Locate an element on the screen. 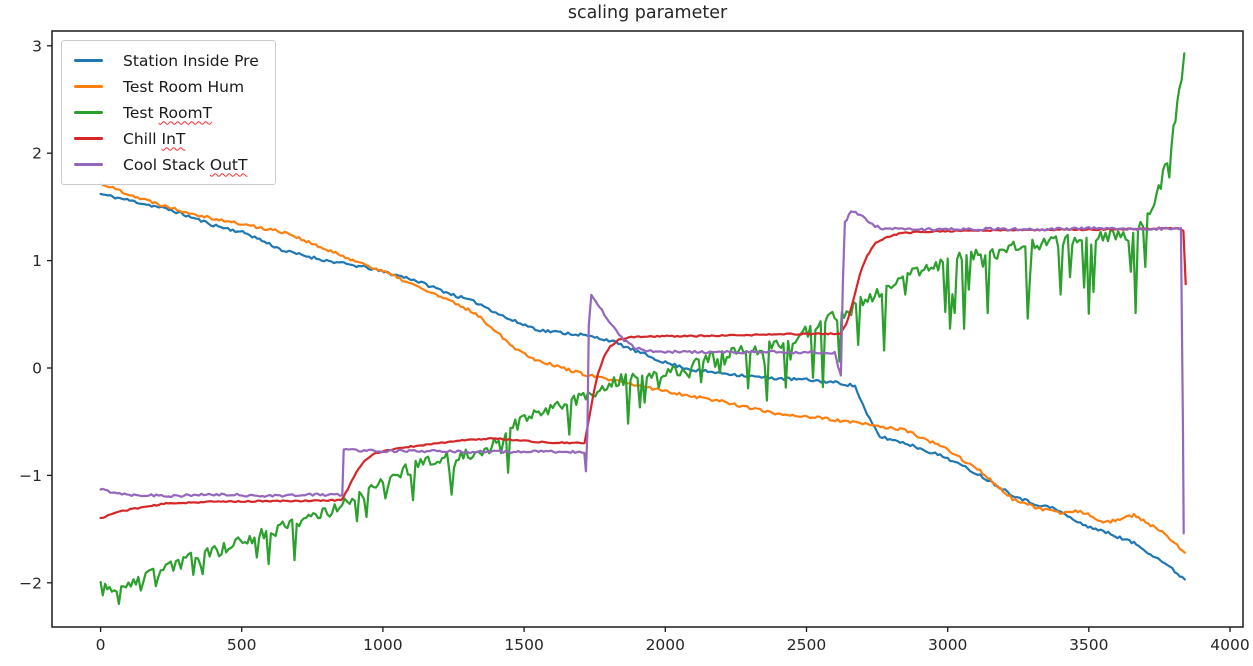 The width and height of the screenshot is (1253, 666). legend-label-squiggle: RoomT is located at coordinates (185, 112).